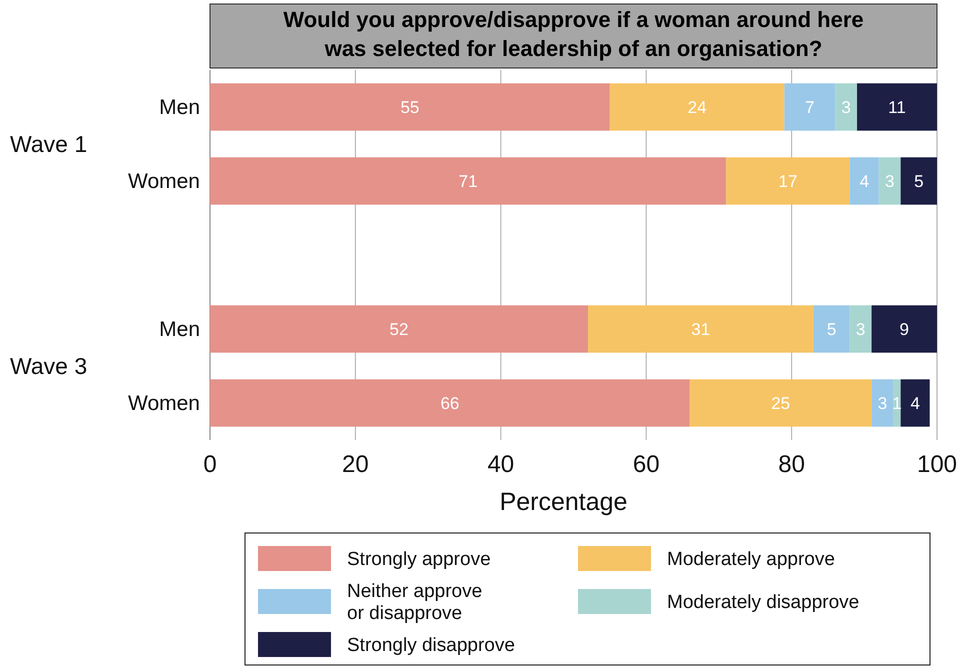 The width and height of the screenshot is (958, 668). Describe the element at coordinates (49, 366) in the screenshot. I see `text: Wave 3` at that location.